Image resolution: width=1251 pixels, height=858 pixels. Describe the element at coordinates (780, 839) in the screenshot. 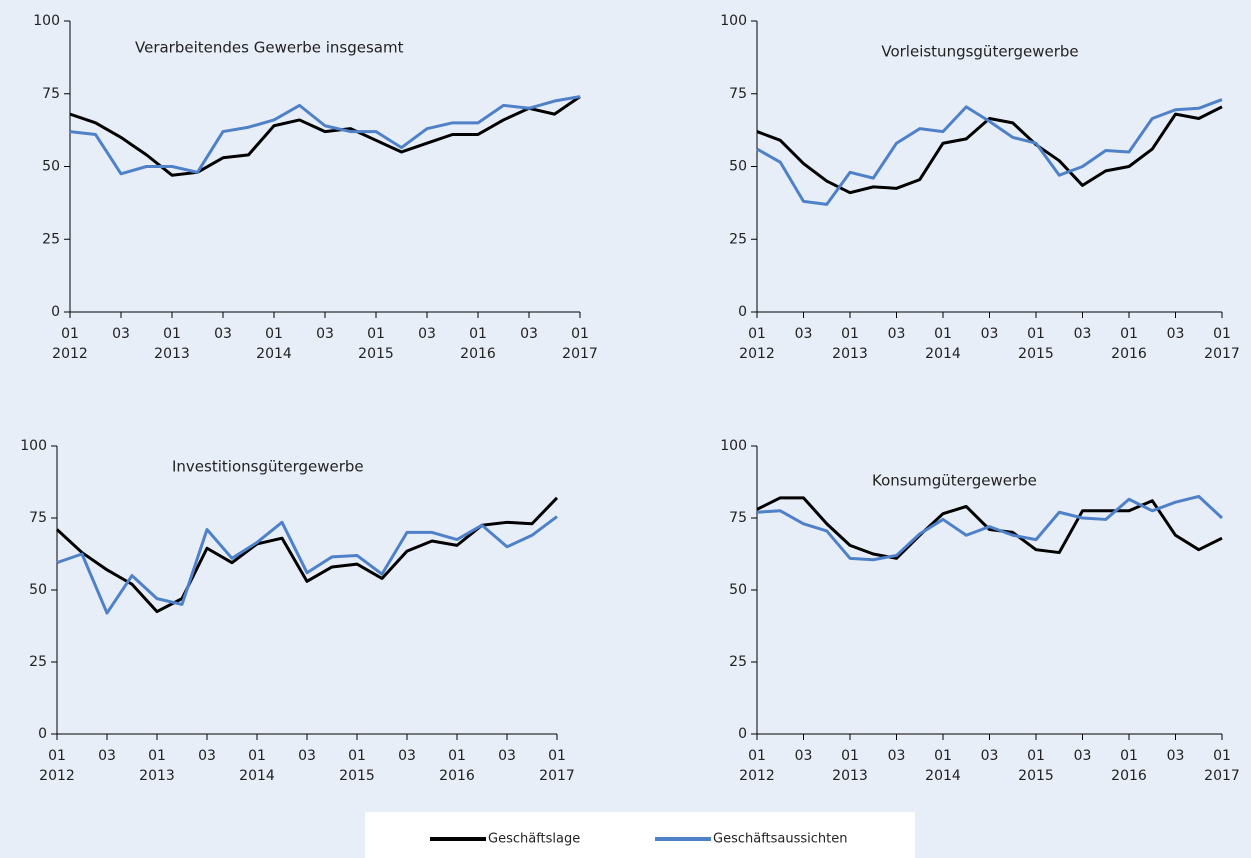

I see `legend-label: Geschäftsaussichten` at that location.